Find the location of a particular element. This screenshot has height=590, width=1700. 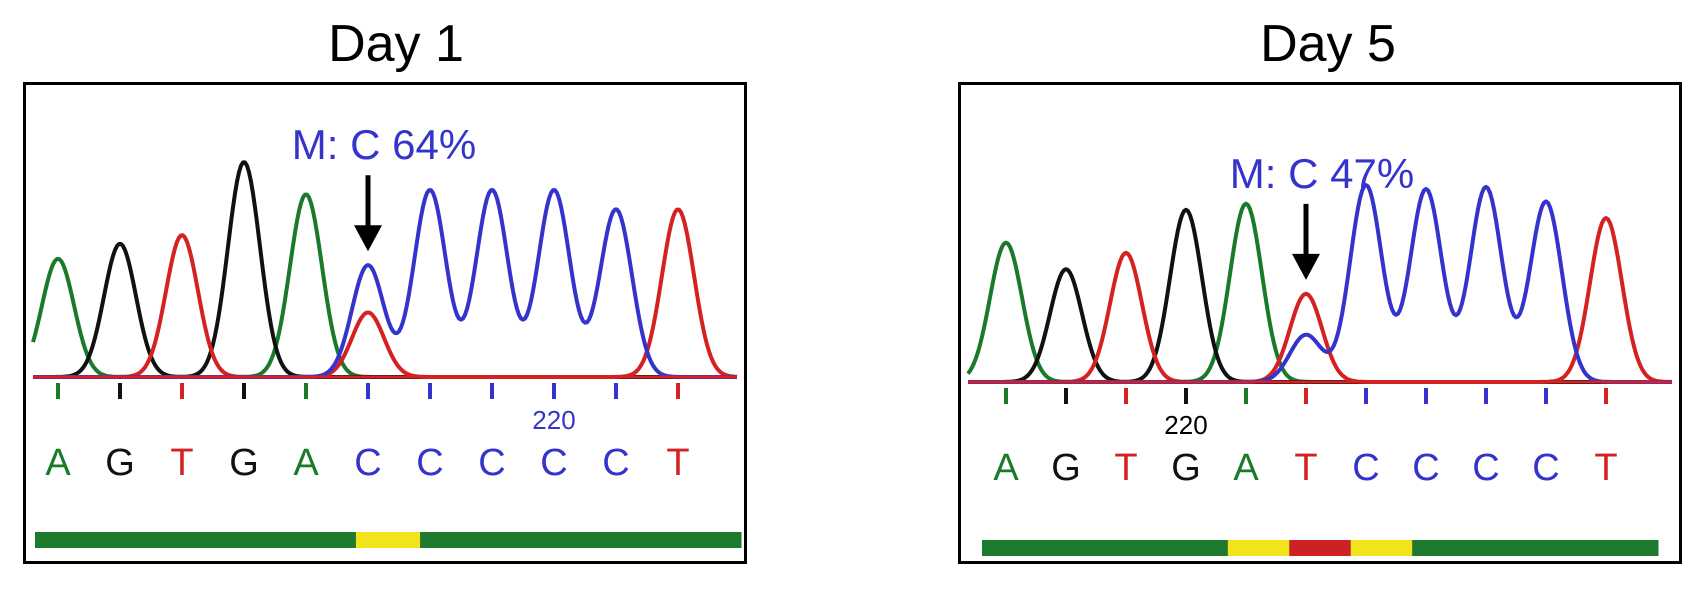

day5-title: Day 5 is located at coordinates (1328, 44).